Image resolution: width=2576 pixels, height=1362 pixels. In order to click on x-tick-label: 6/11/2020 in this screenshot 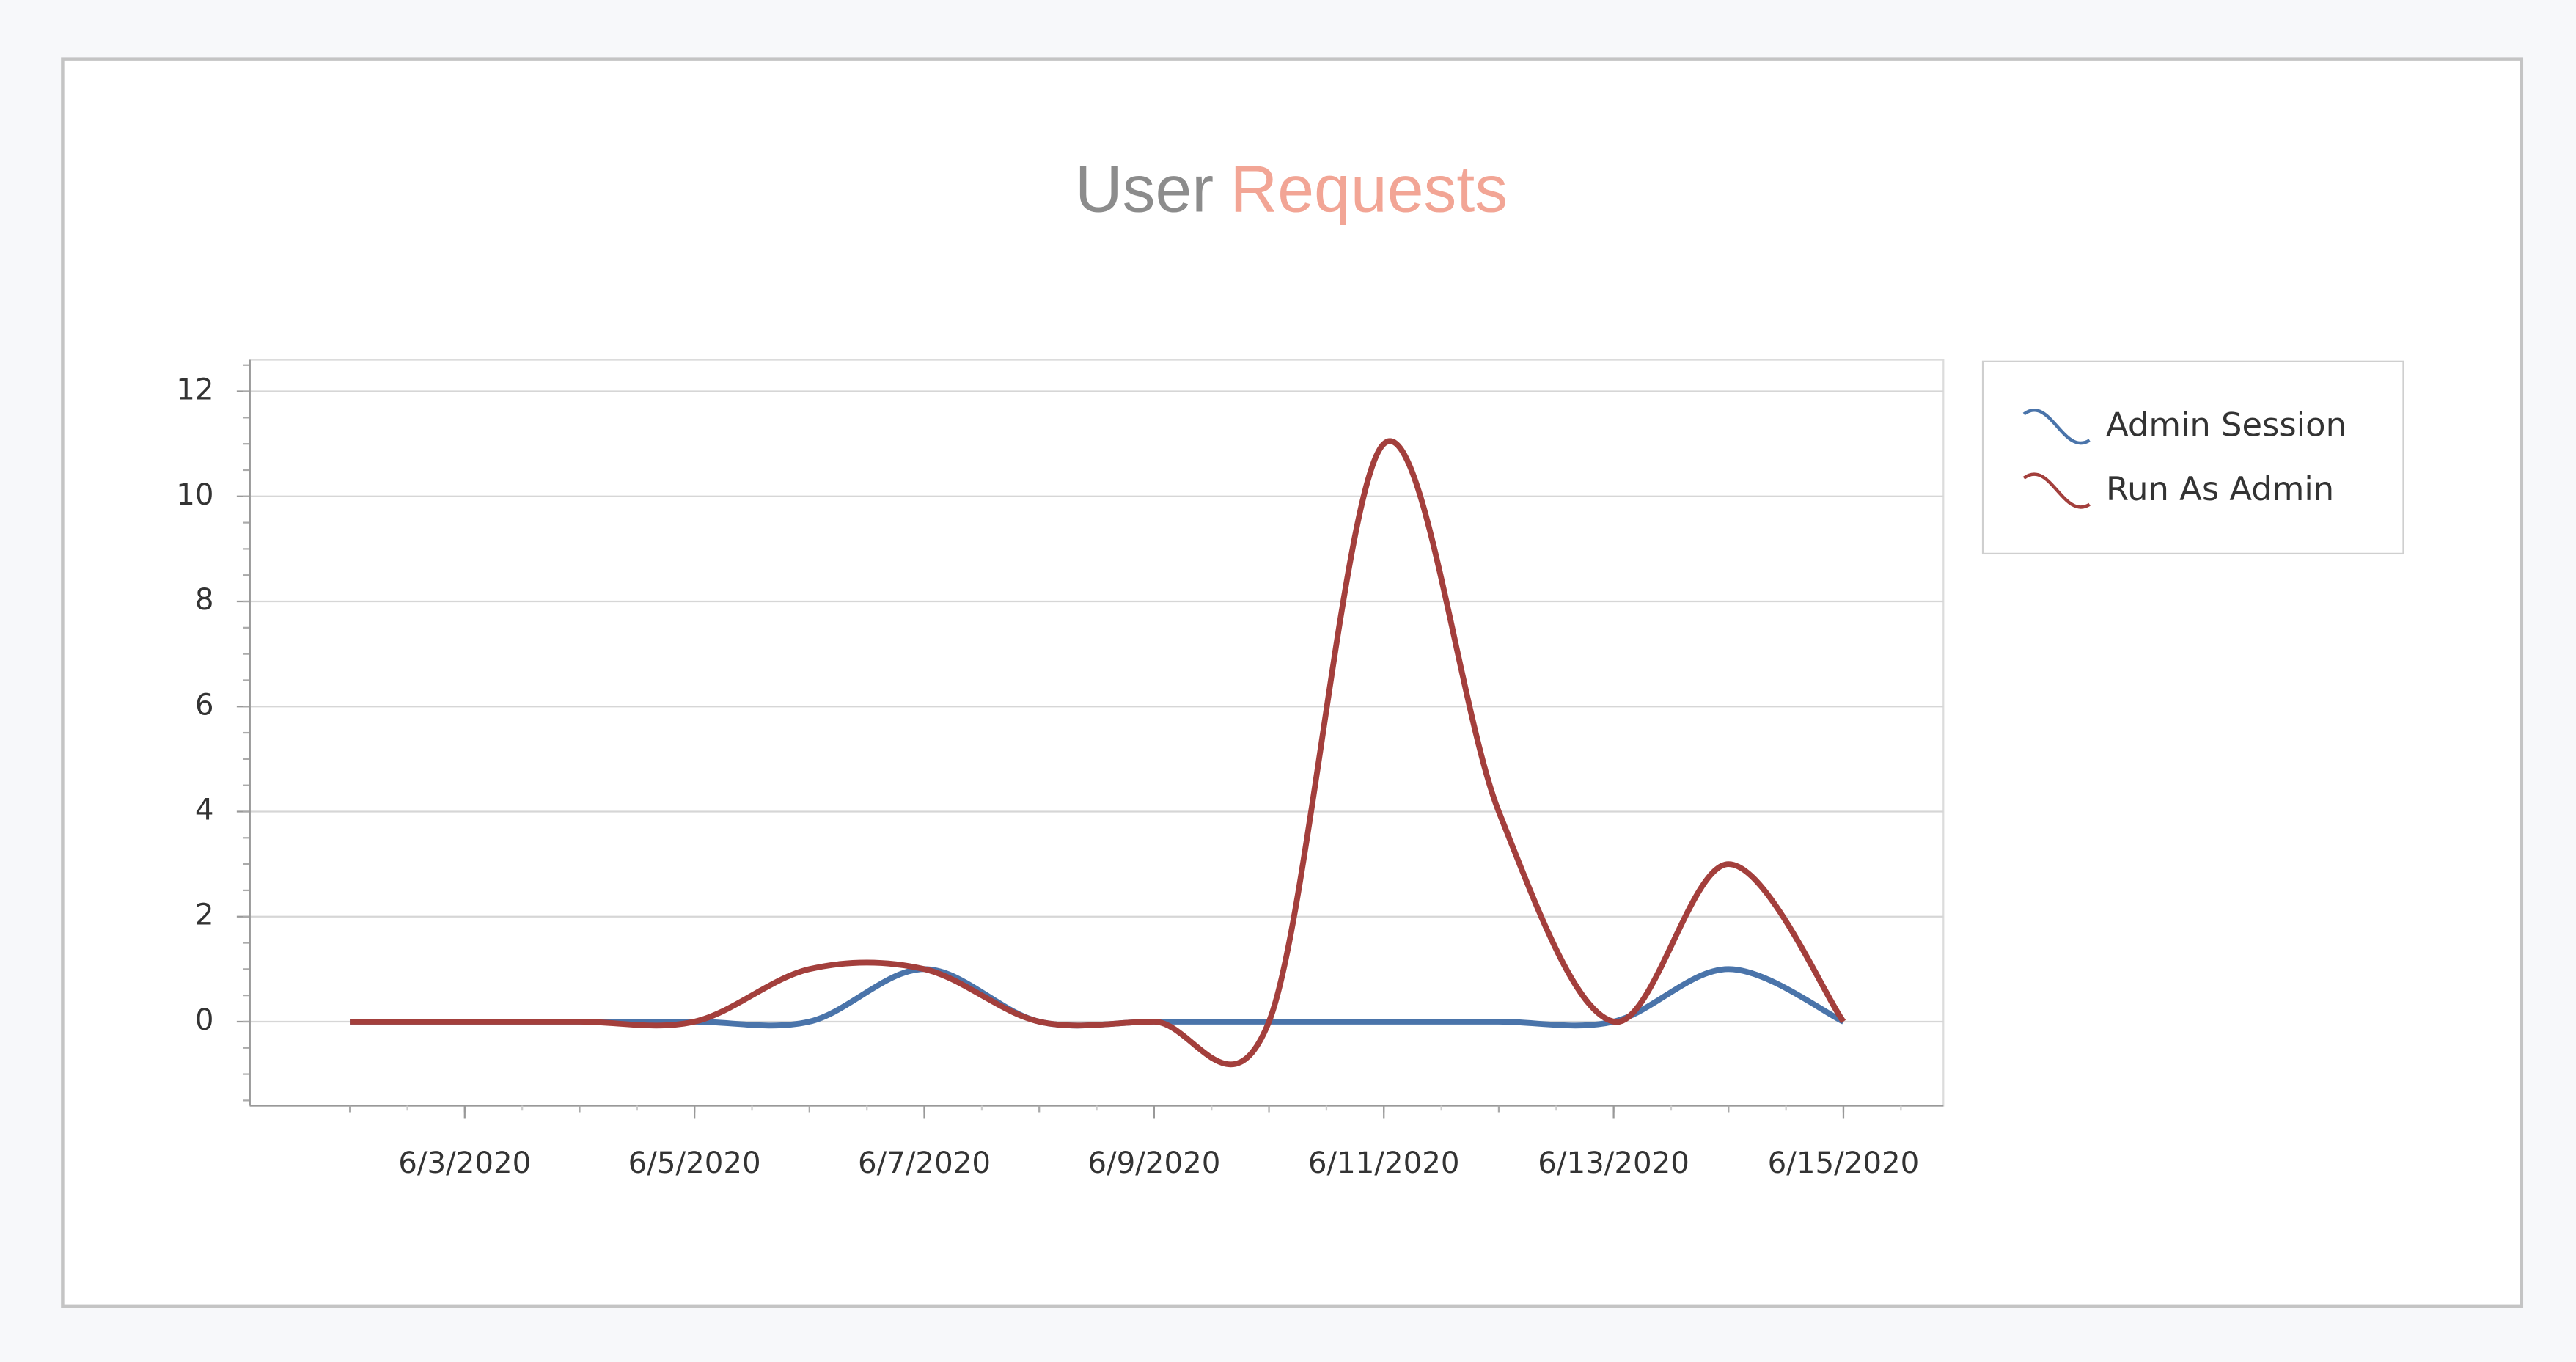, I will do `click(1384, 1163)`.